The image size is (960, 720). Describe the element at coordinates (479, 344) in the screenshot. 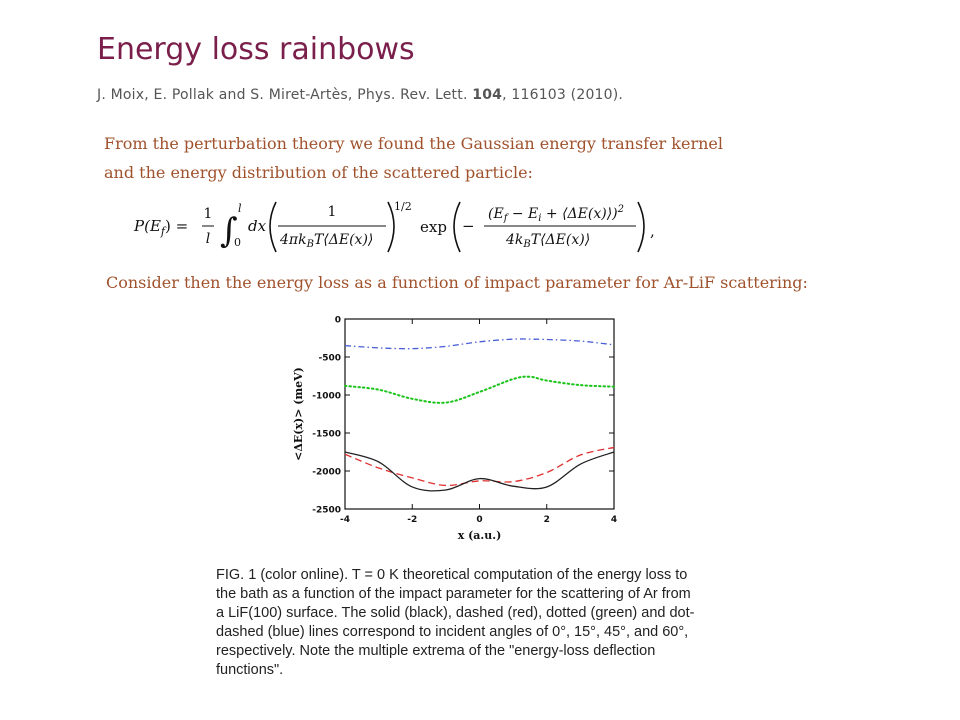

I see `series-line-dot-dashed` at that location.